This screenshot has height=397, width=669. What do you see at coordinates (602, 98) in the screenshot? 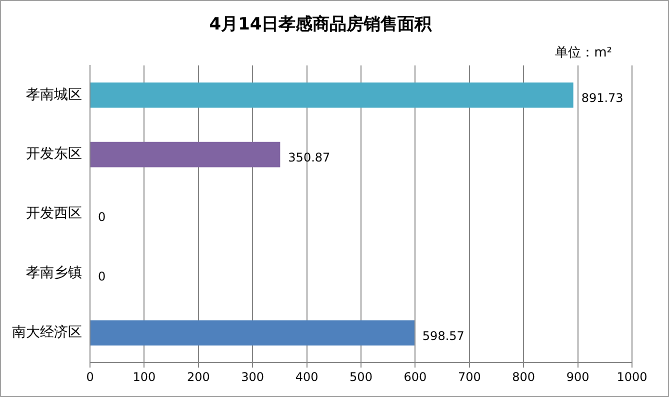
I see `data-label: 891.73` at bounding box center [602, 98].